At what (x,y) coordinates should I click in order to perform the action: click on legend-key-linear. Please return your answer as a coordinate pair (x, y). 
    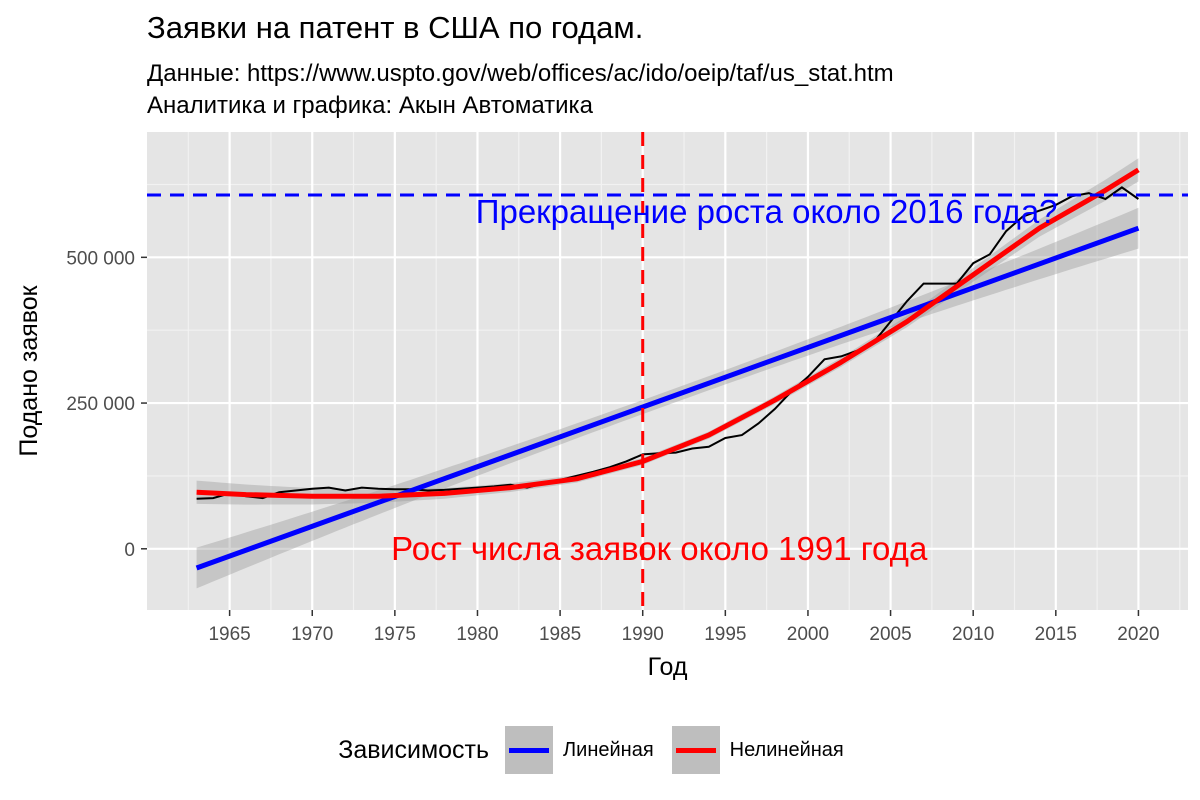
    Looking at the image, I should click on (529, 750).